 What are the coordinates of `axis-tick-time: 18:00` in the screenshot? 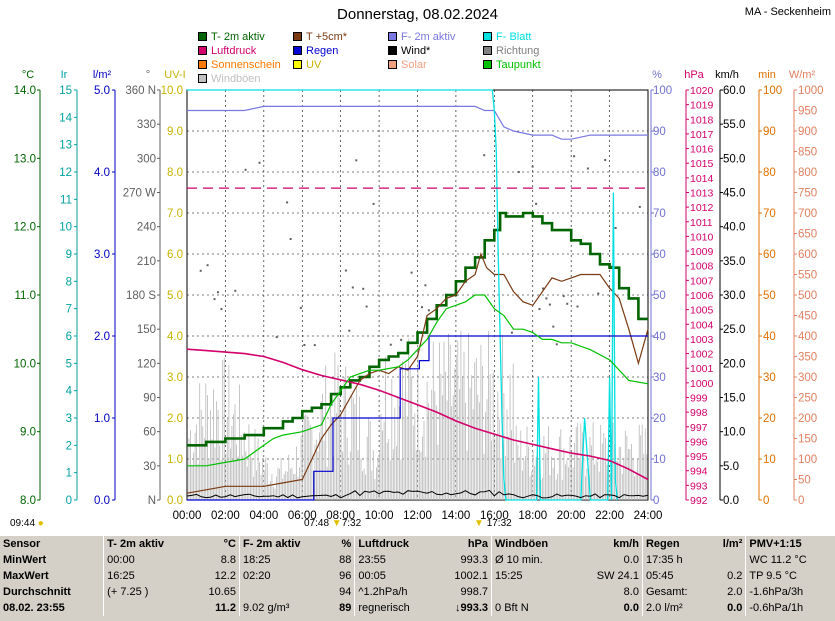 It's located at (532, 516).